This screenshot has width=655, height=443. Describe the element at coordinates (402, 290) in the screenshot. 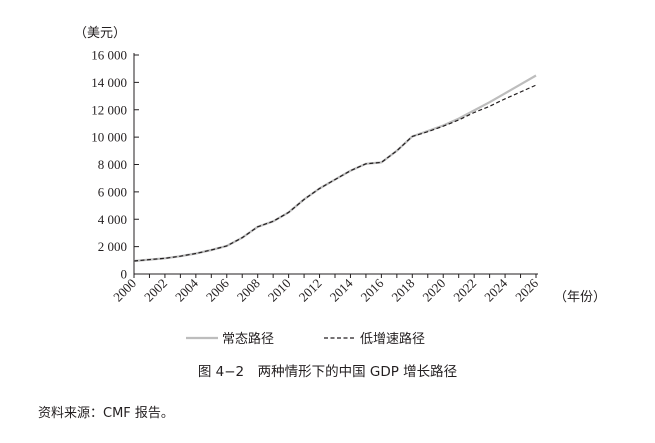

I see `x-tick-label: 2018` at that location.